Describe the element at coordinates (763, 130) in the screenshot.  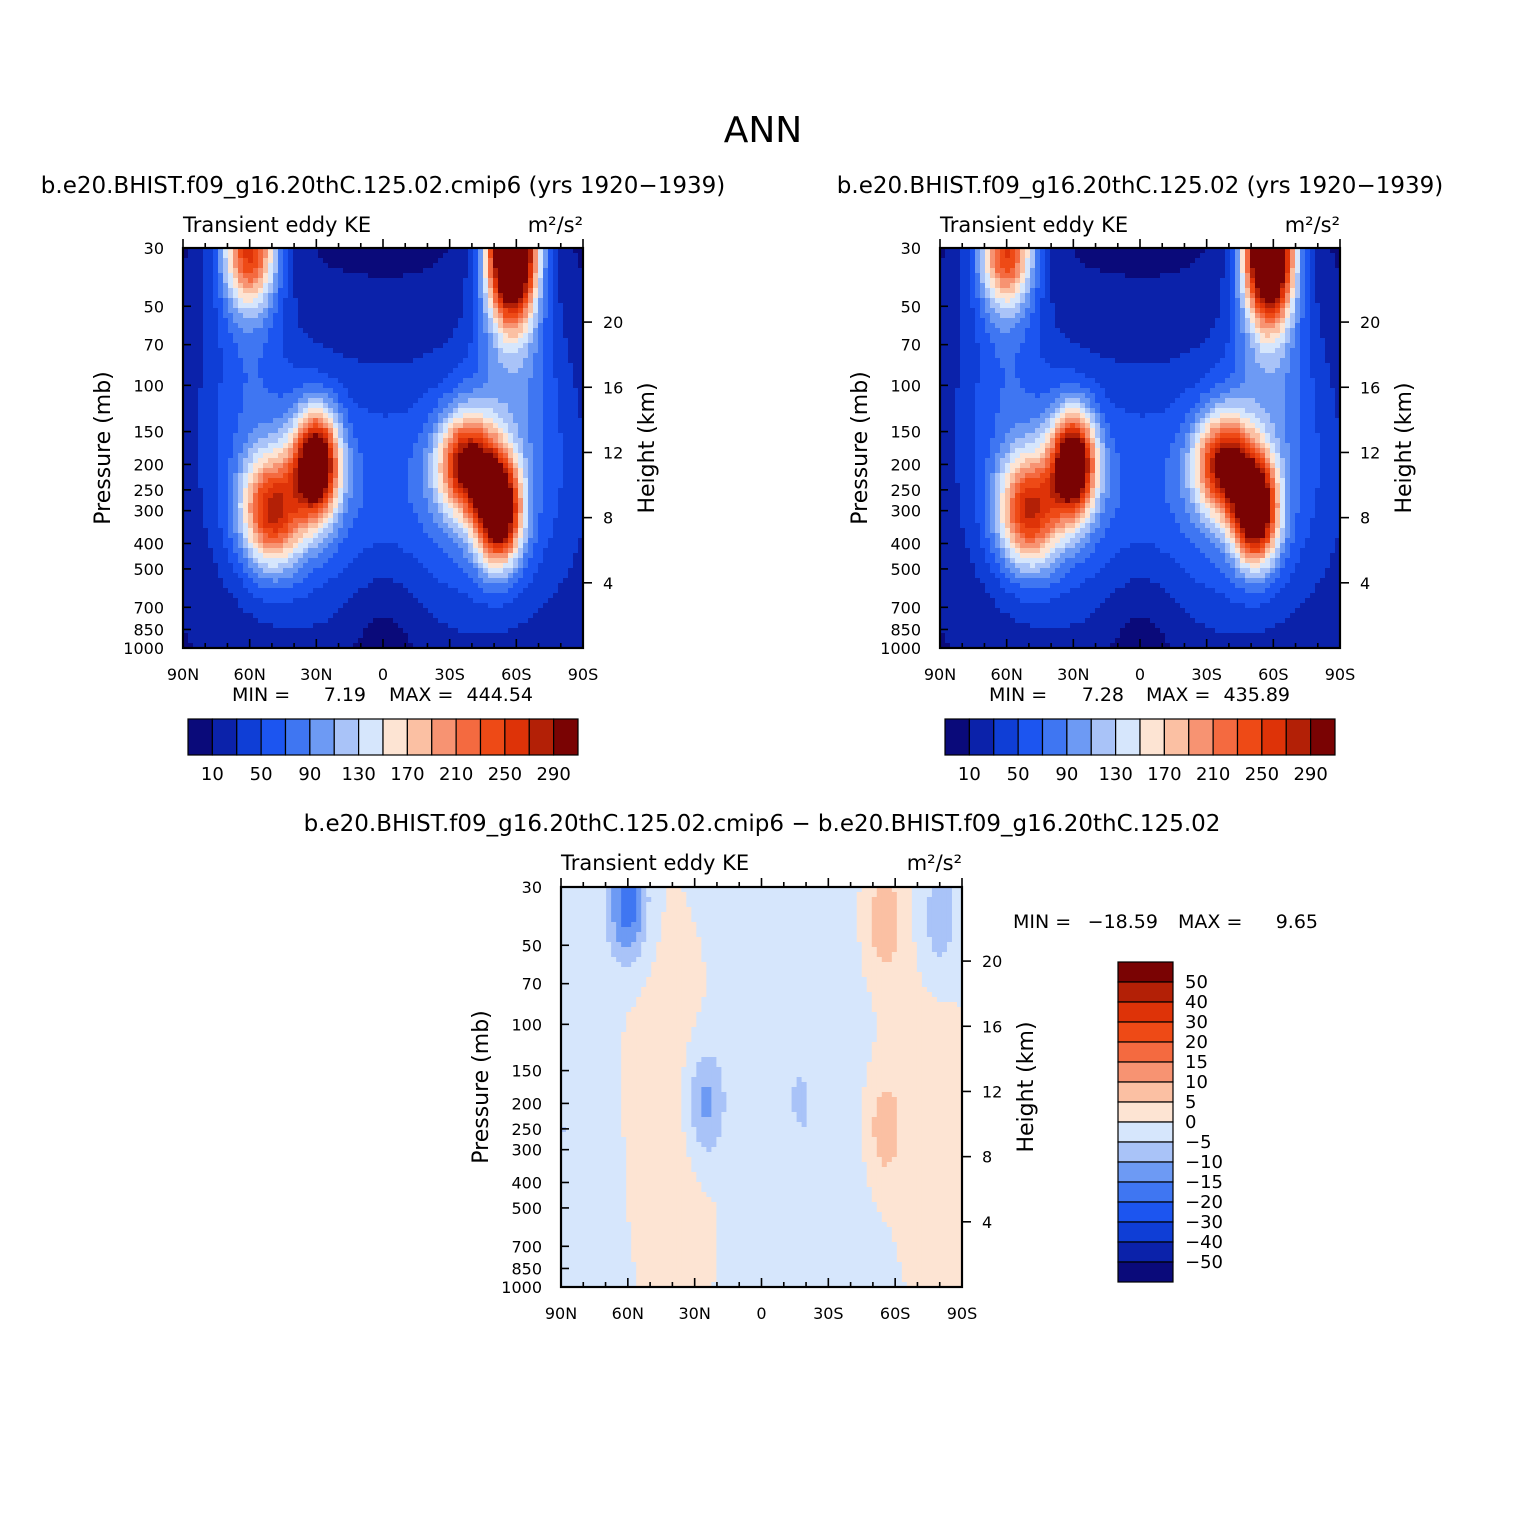
I see `figure-title: ANN` at that location.